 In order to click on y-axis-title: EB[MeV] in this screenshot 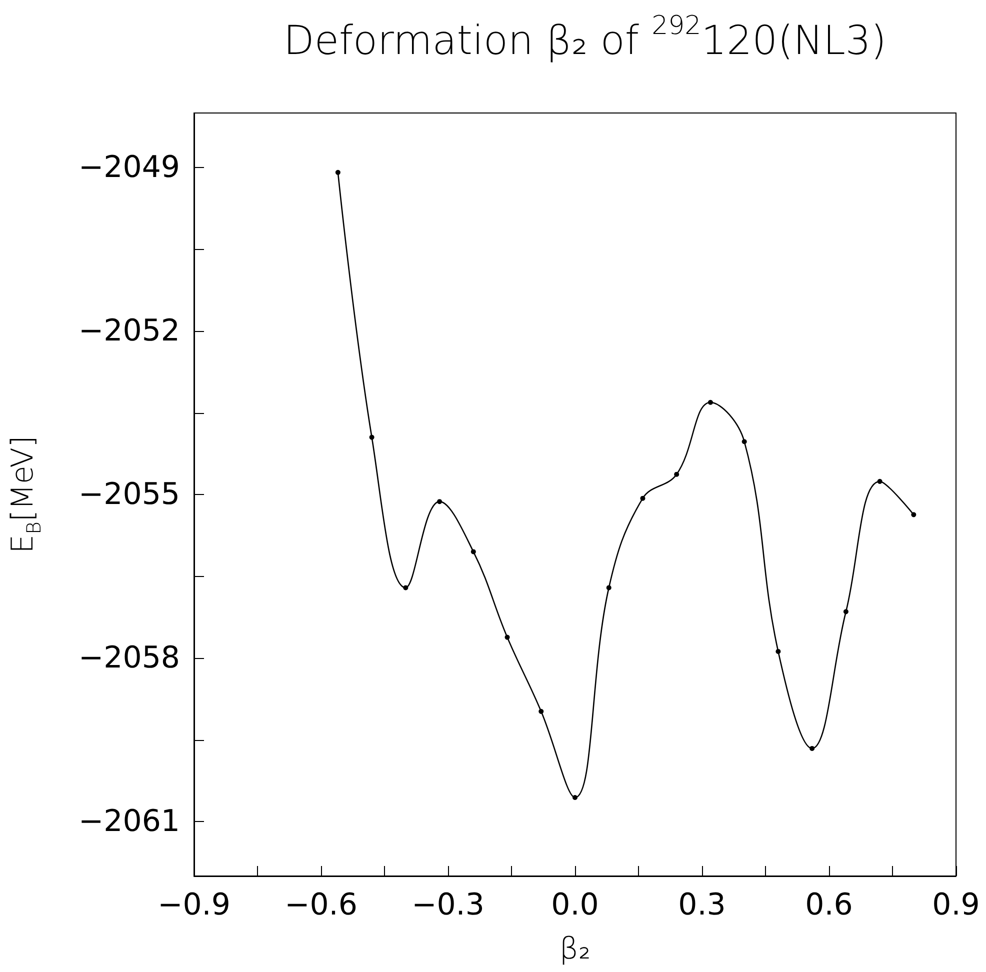, I will do `click(26, 495)`.